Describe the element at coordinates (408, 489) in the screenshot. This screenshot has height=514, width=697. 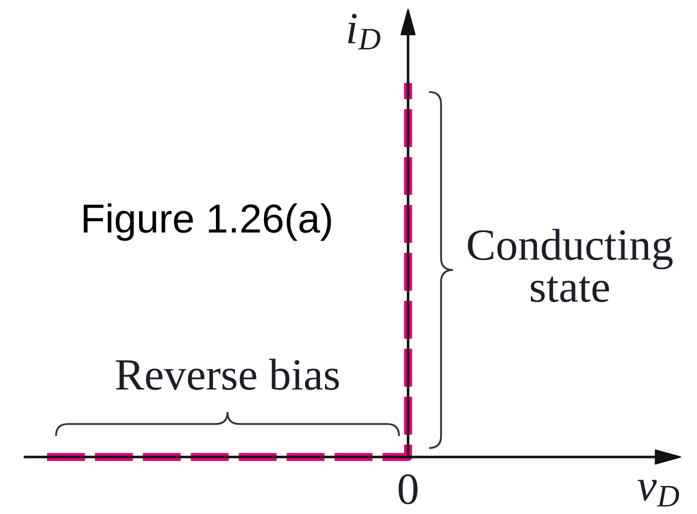
I see `text: 0` at that location.